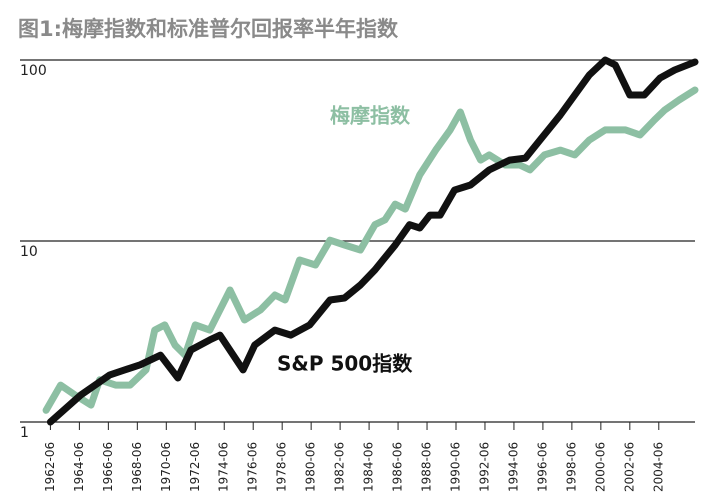  I want to click on x-tick-label: 1962-06, so click(50, 467).